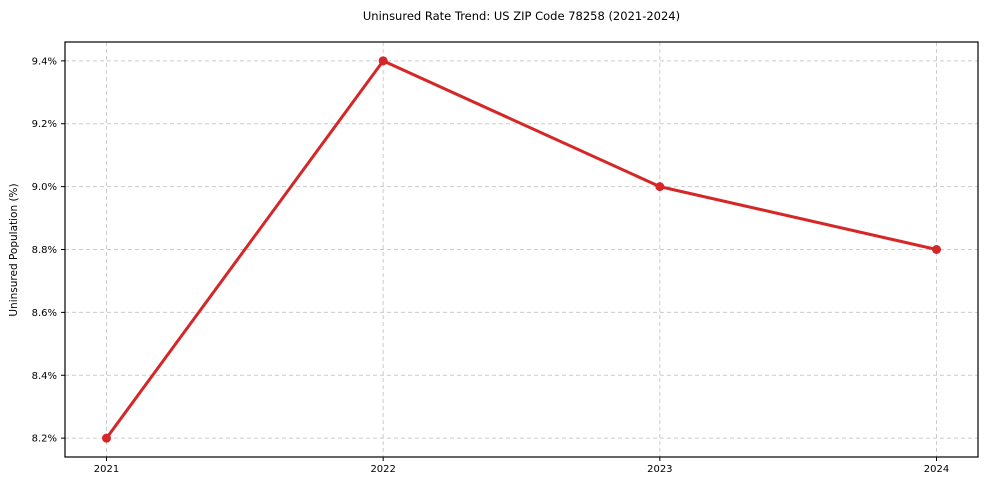 This screenshot has width=989, height=490. Describe the element at coordinates (44, 124) in the screenshot. I see `y-tick-label: 9.2%` at that location.